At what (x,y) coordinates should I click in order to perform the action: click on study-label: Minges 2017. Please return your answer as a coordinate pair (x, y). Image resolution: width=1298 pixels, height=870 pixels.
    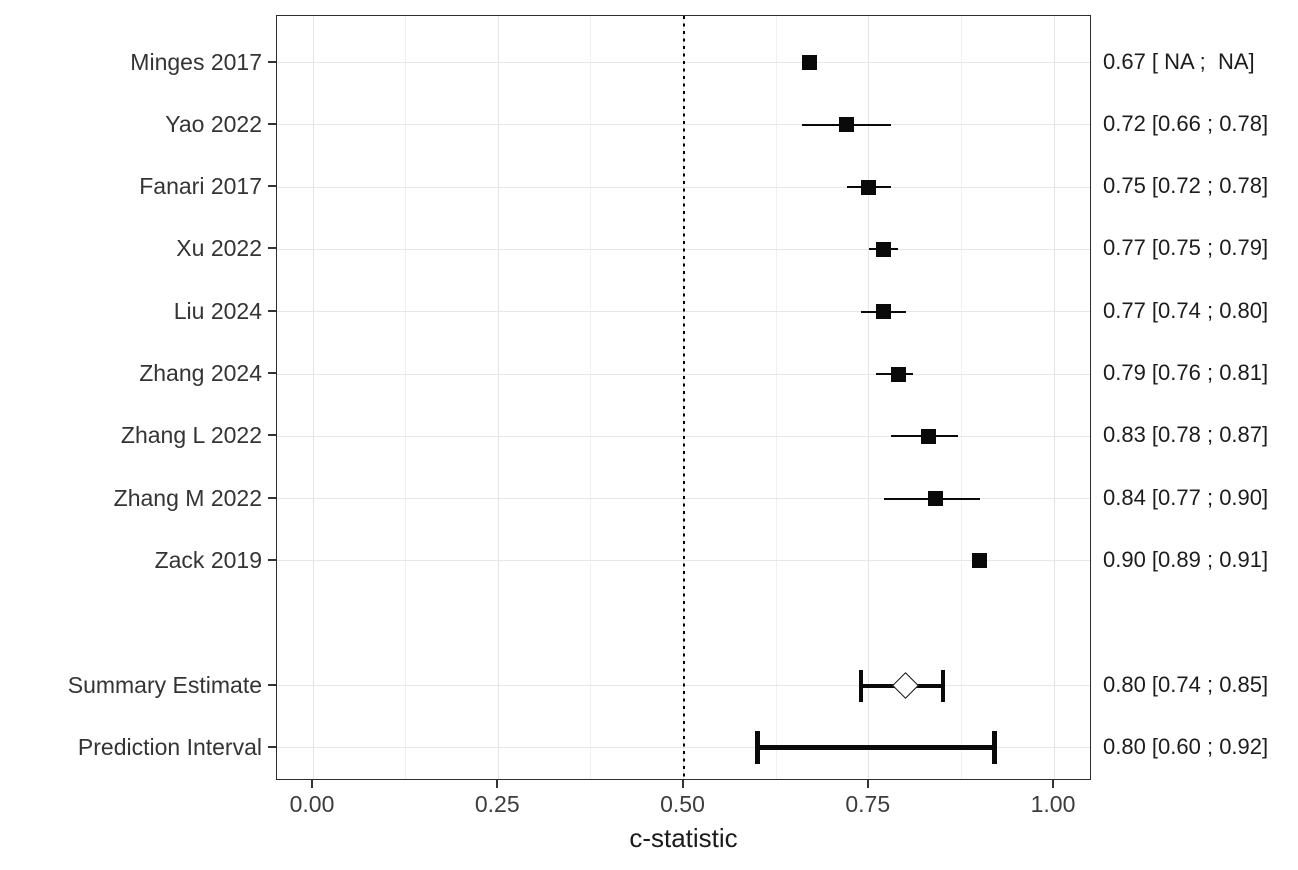
    Looking at the image, I should click on (196, 61).